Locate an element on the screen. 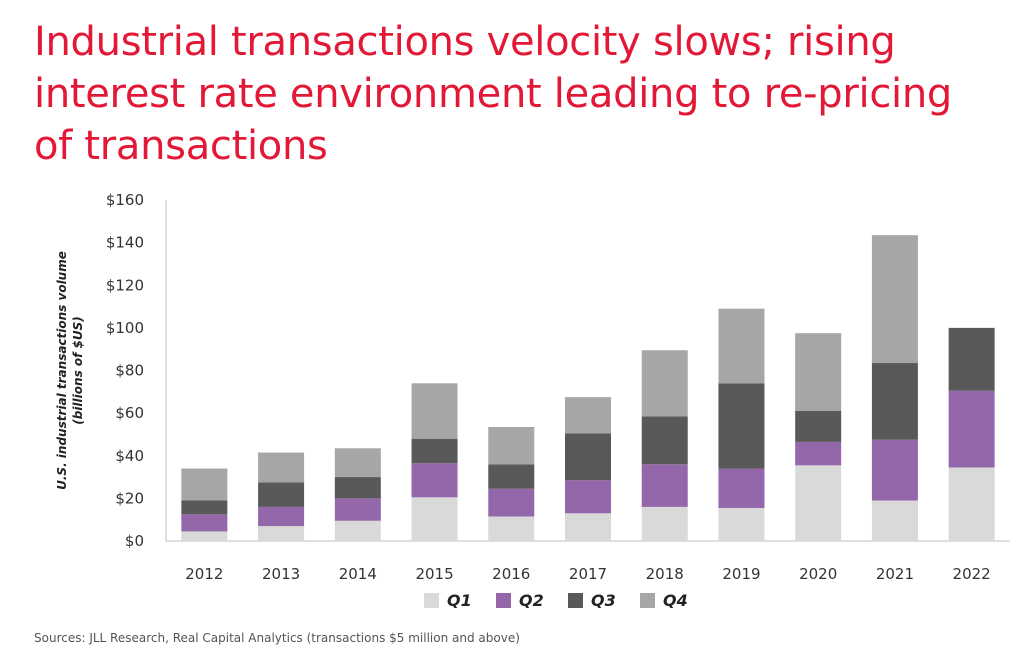 This screenshot has height=670, width=1024. bar-2016-q4 is located at coordinates (511, 445).